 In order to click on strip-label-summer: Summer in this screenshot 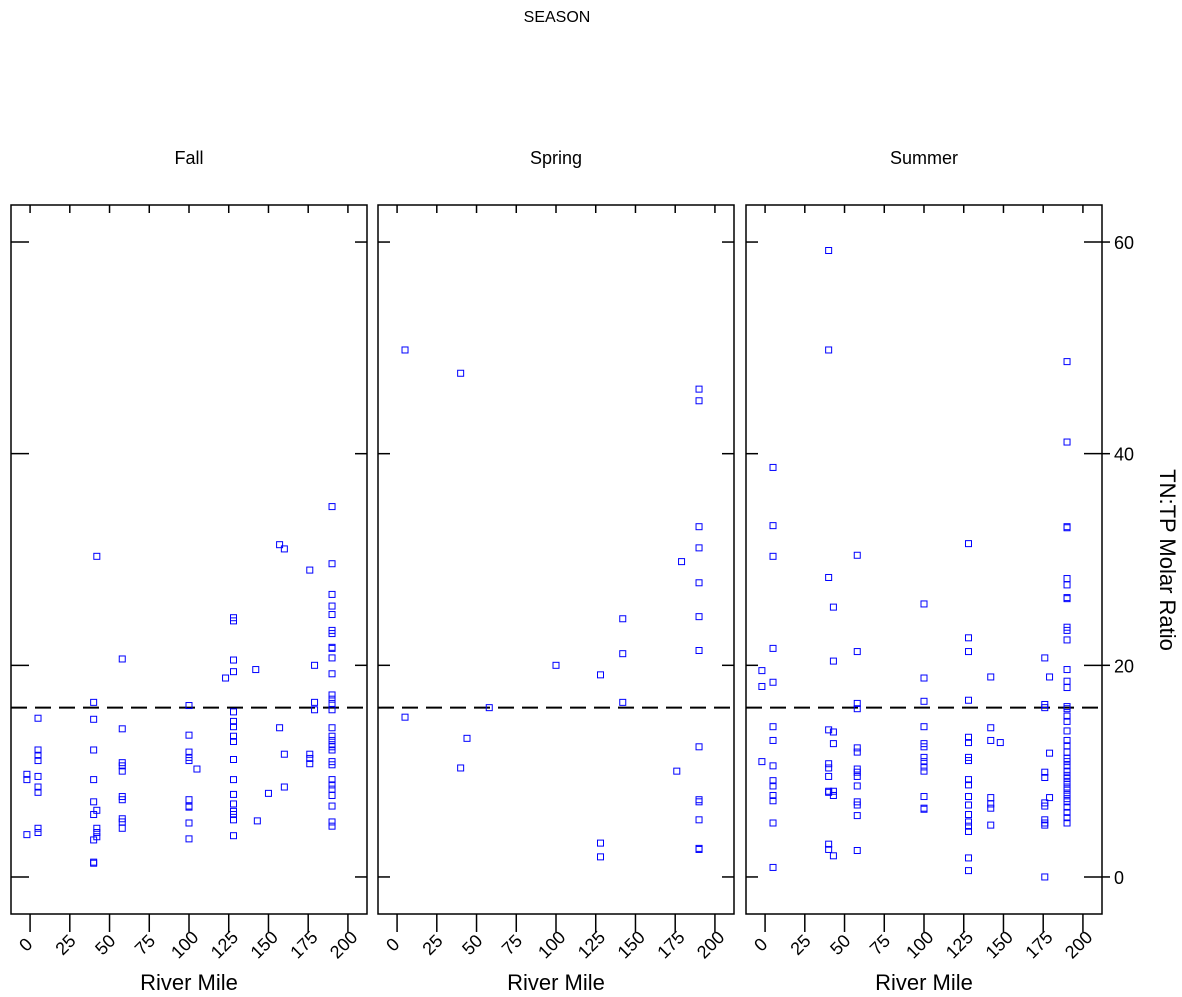, I will do `click(924, 158)`.